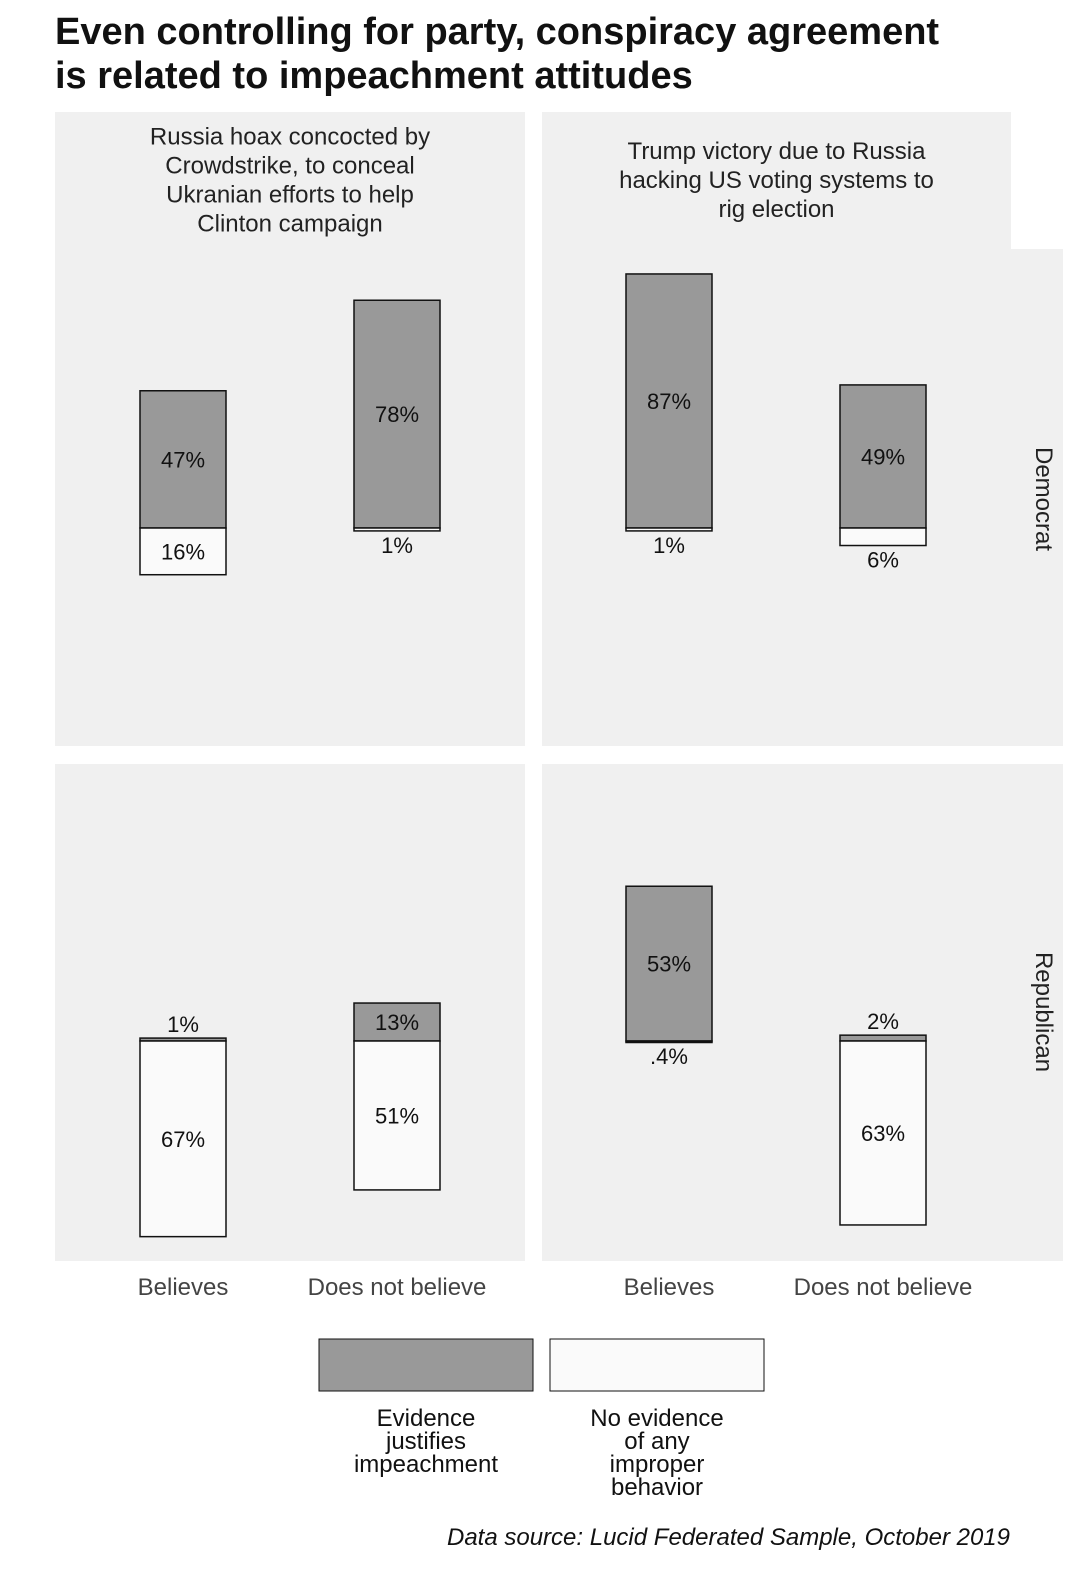  I want to click on data-label-justifies: 49%, so click(883, 456).